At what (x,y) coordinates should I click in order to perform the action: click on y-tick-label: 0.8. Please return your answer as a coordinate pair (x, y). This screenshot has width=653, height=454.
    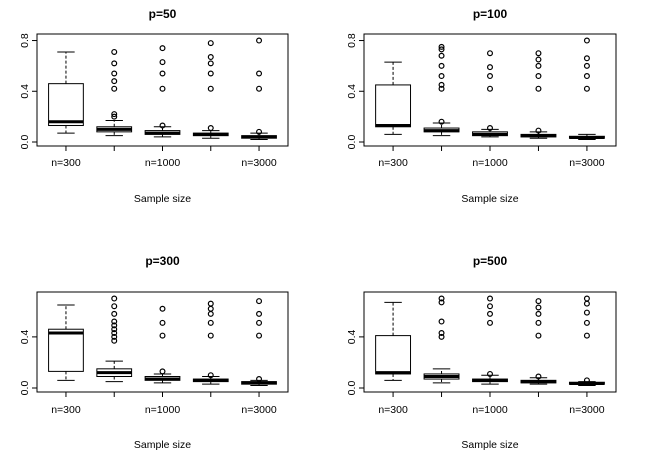
    Looking at the image, I should click on (352, 40).